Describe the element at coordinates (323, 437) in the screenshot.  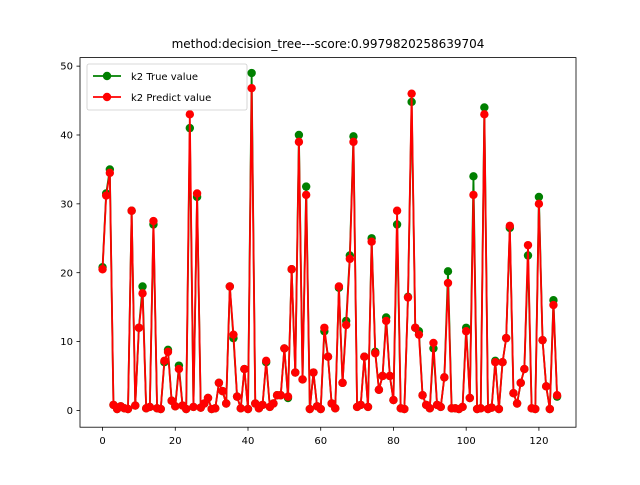
I see `x-axis: 0 20 40 60 80 100 120` at that location.